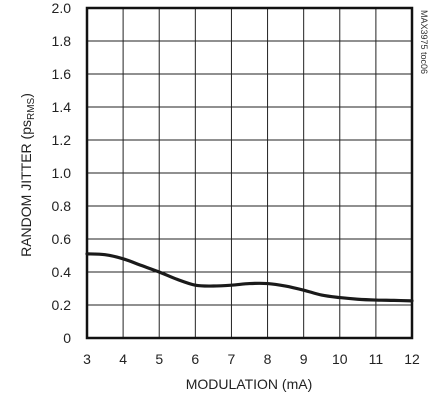  I want to click on y-tick-label: 1.0, so click(62, 173).